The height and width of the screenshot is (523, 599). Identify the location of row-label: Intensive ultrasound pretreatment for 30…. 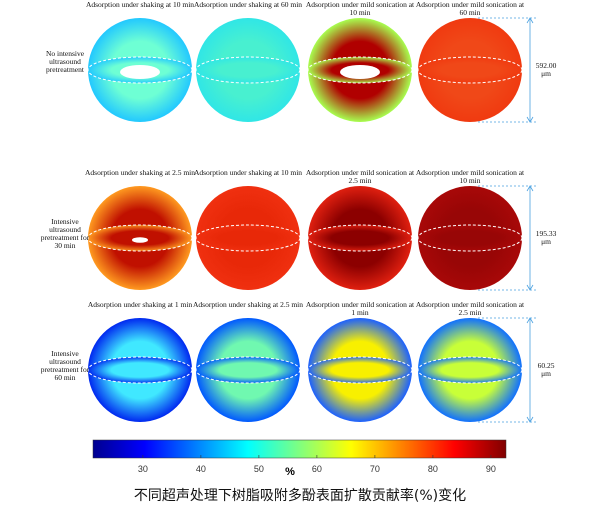
(65, 233).